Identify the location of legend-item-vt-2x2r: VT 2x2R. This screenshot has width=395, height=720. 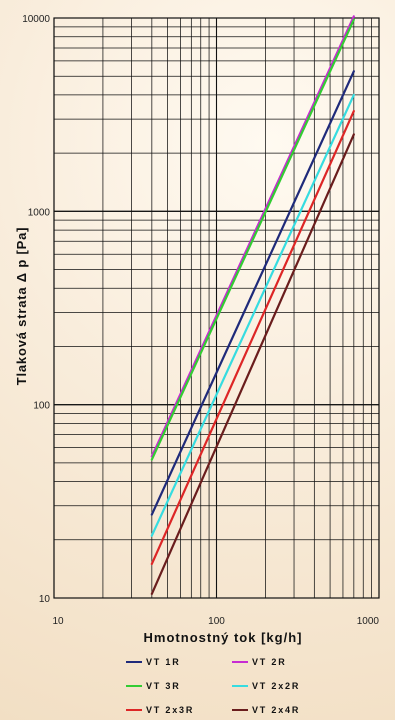
(266, 686).